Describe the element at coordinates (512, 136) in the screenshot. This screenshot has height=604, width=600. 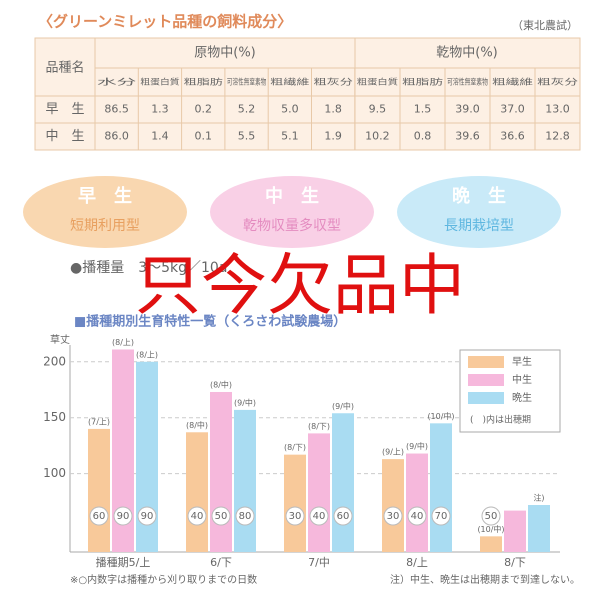
I see `table-cell: 36.6` at that location.